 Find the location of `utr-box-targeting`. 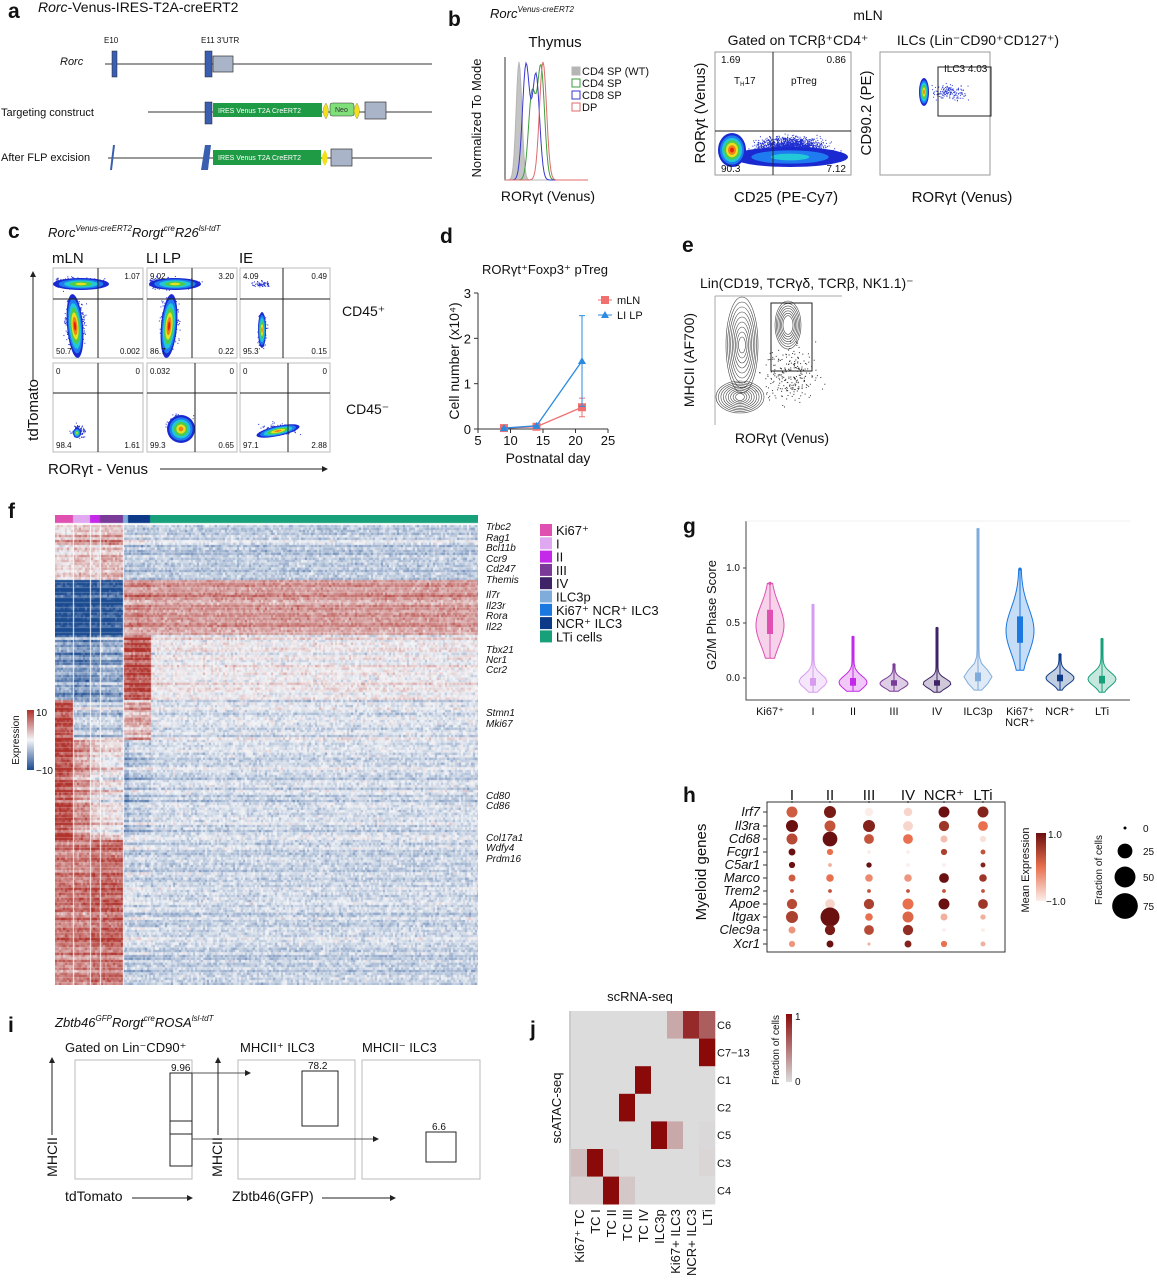

utr-box-targeting is located at coordinates (375, 110).